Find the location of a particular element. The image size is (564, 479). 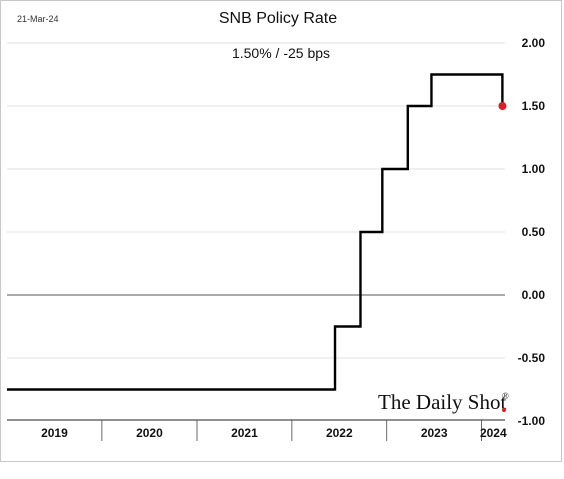

x-year-label: 2021 is located at coordinates (244, 433).